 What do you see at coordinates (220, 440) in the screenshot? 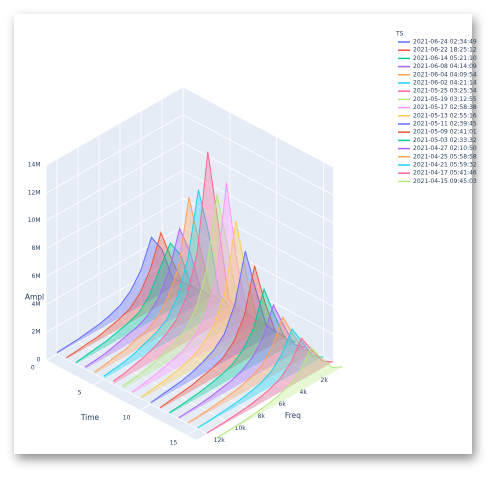
I see `x-tick-label: 12k` at bounding box center [220, 440].